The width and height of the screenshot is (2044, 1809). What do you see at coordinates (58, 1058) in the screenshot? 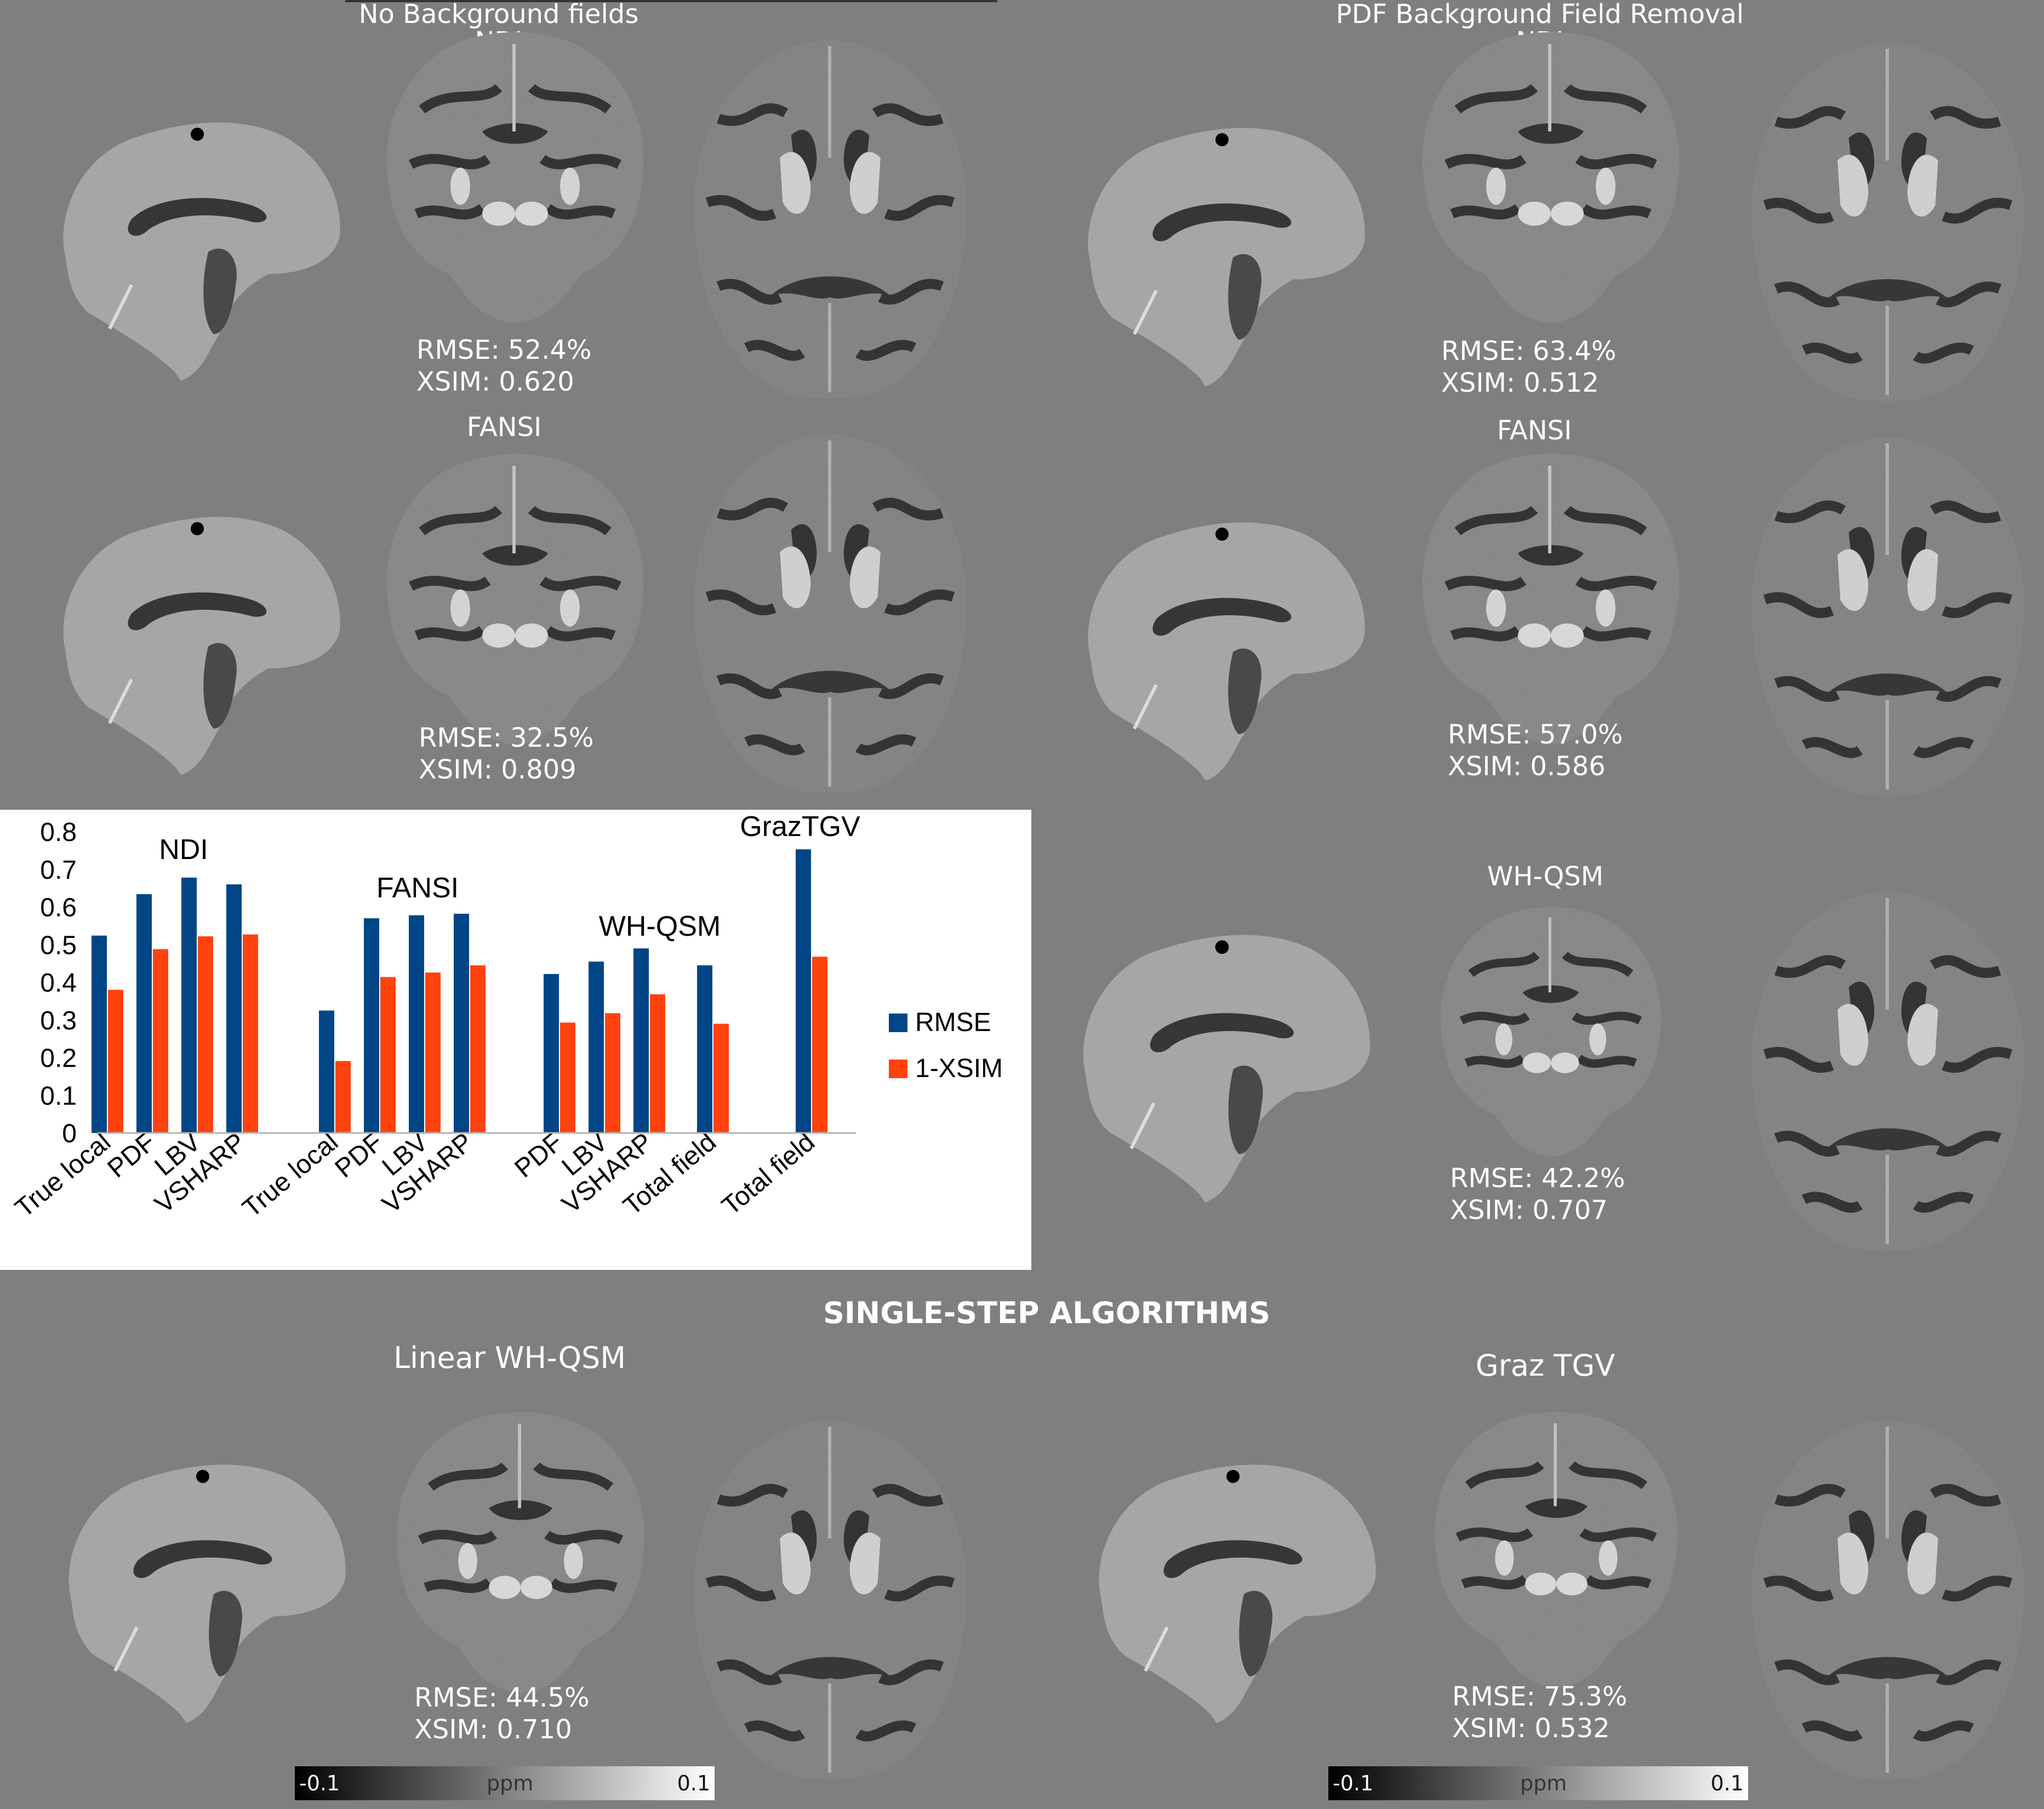
I see `y-tick-label: 0.2` at bounding box center [58, 1058].